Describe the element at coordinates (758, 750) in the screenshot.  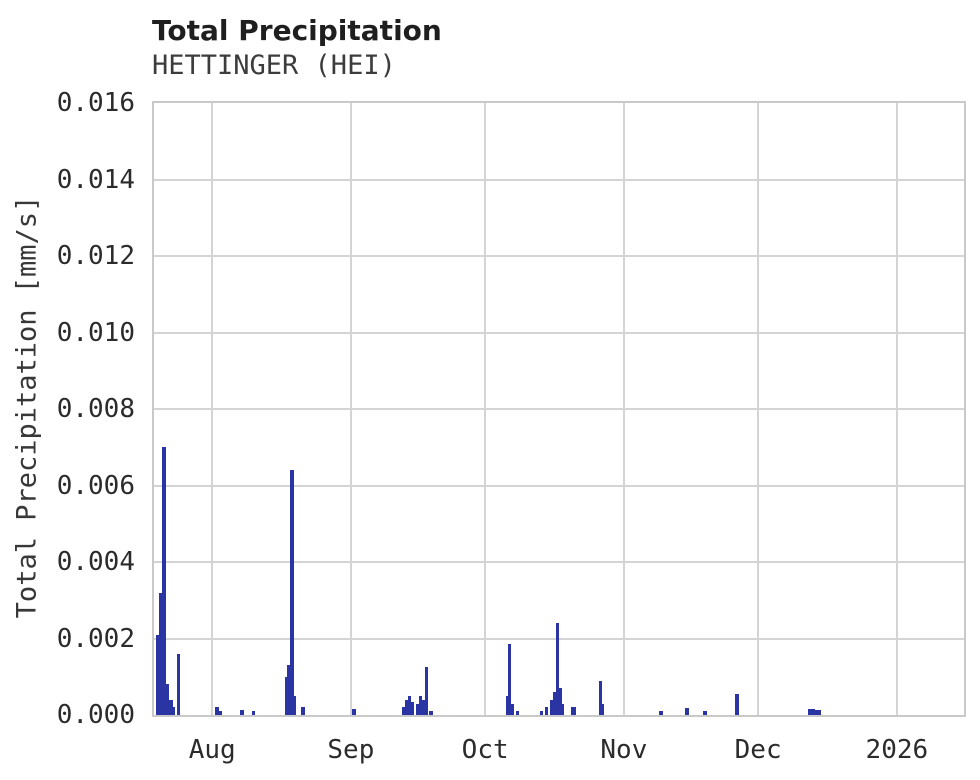
I see `x-tick-label: Dec` at that location.